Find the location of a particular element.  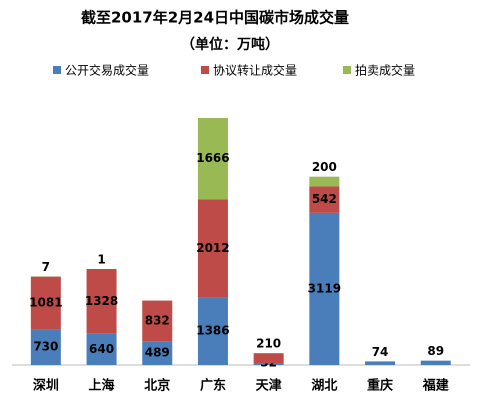

value-label: 1666 is located at coordinates (212, 158).